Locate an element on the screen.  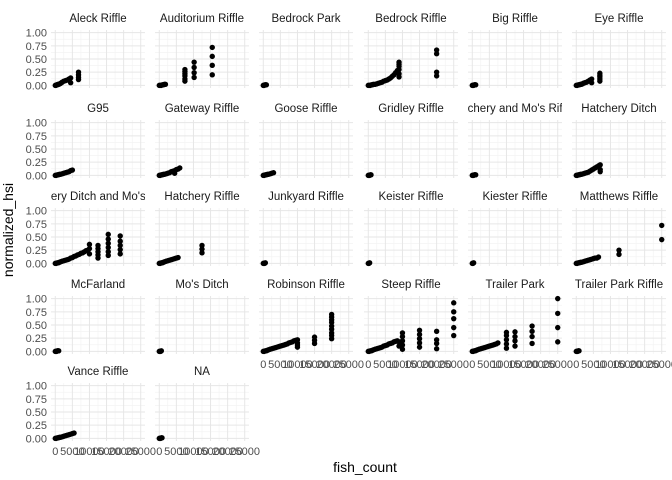
facet-title: G95 is located at coordinates (98, 109).